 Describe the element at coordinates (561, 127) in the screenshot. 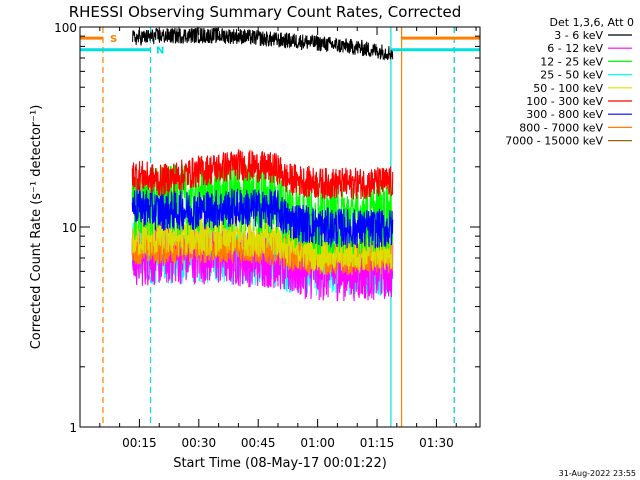

I see `legend-label-7: 800 - 7000 keV` at that location.